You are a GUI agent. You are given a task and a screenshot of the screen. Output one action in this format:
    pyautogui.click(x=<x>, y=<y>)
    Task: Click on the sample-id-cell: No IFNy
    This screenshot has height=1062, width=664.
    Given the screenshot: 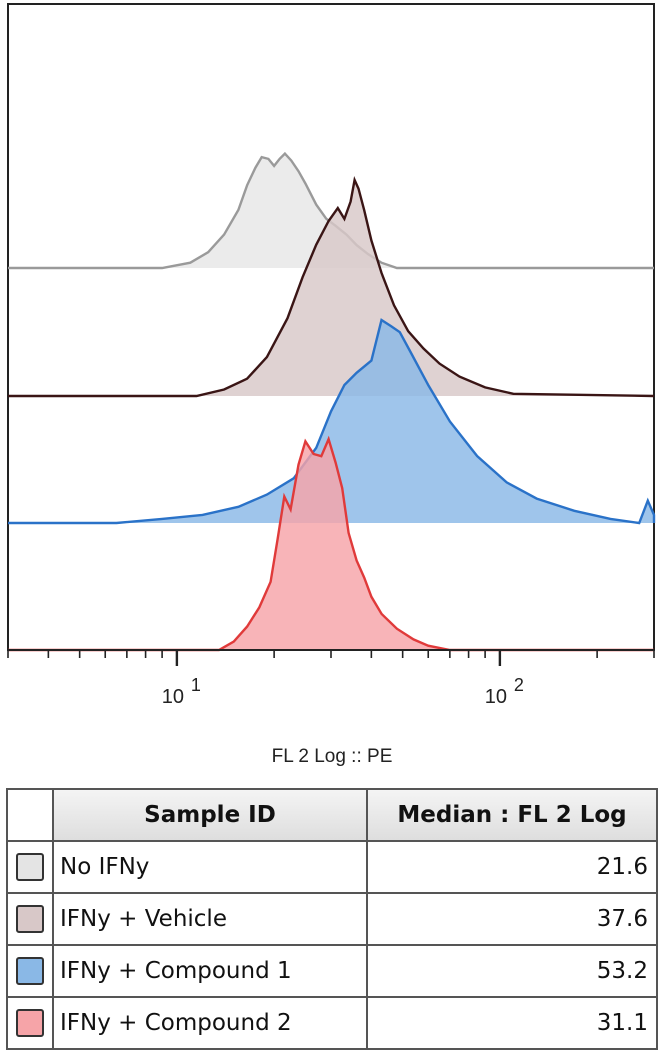 What is the action you would take?
    pyautogui.click(x=210, y=867)
    